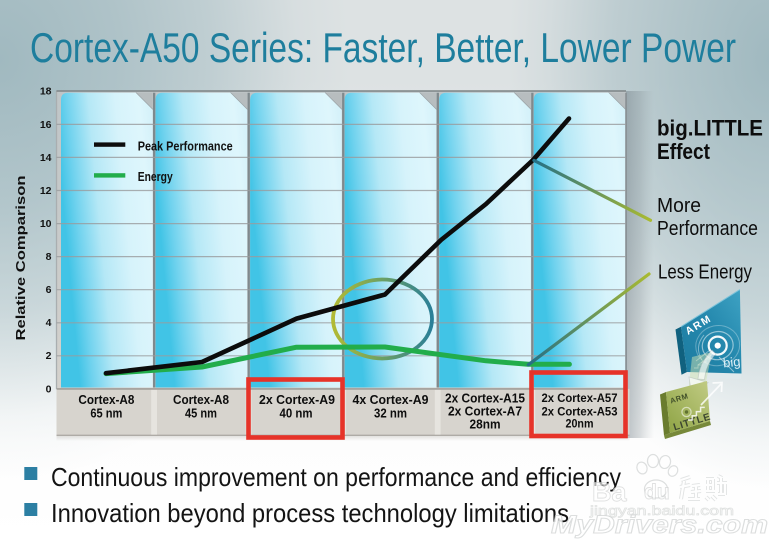 This screenshot has height=539, width=769. Describe the element at coordinates (49, 356) in the screenshot. I see `svg-text: 2` at that location.